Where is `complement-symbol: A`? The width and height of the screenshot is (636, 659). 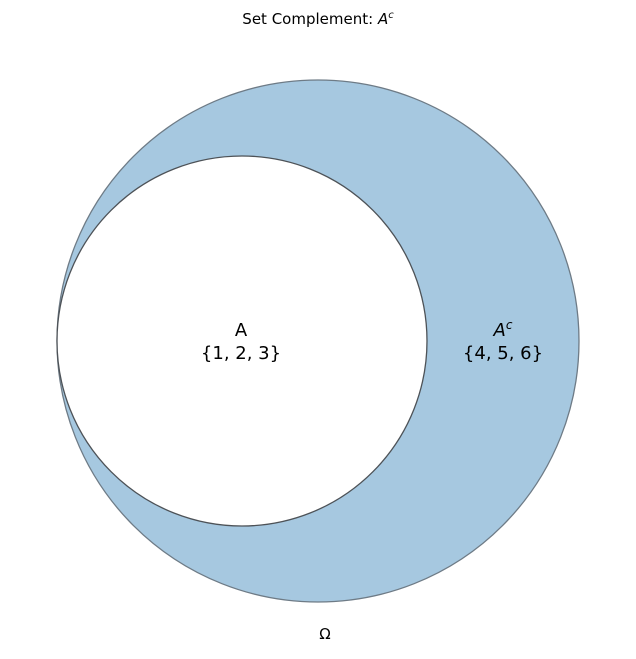
complement-symbol: A is located at coordinates (499, 330).